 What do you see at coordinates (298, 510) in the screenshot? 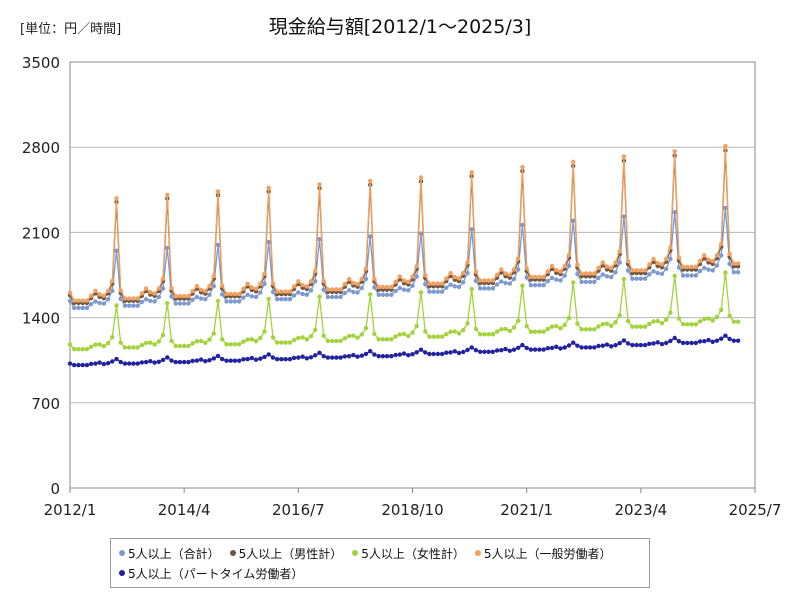
I see `x-tick-label: 2016/7` at bounding box center [298, 510].